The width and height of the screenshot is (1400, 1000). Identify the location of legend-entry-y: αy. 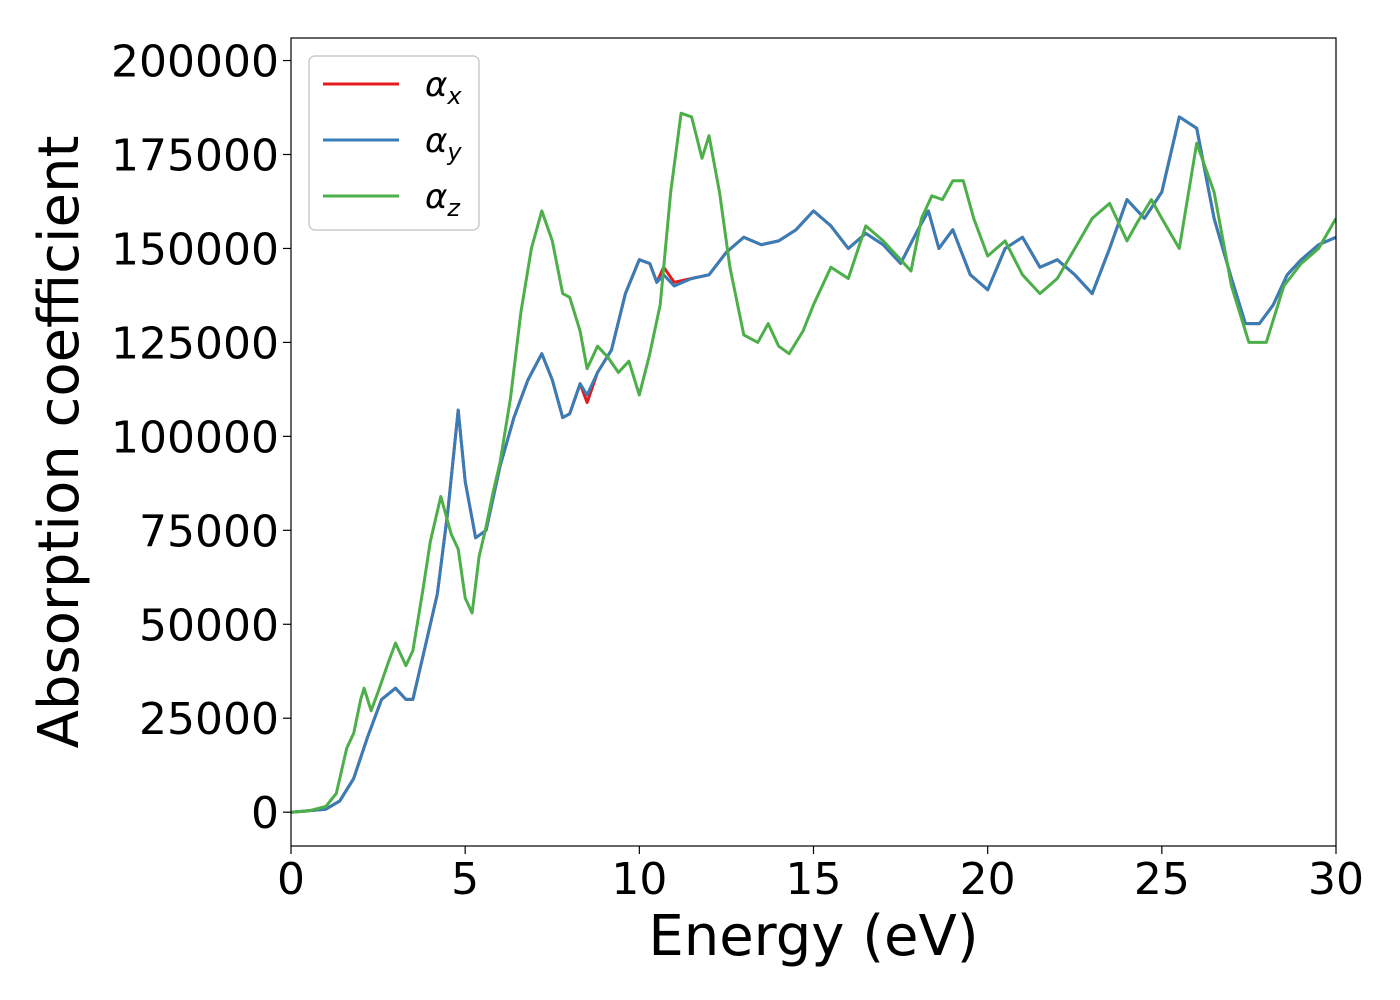
(392, 143).